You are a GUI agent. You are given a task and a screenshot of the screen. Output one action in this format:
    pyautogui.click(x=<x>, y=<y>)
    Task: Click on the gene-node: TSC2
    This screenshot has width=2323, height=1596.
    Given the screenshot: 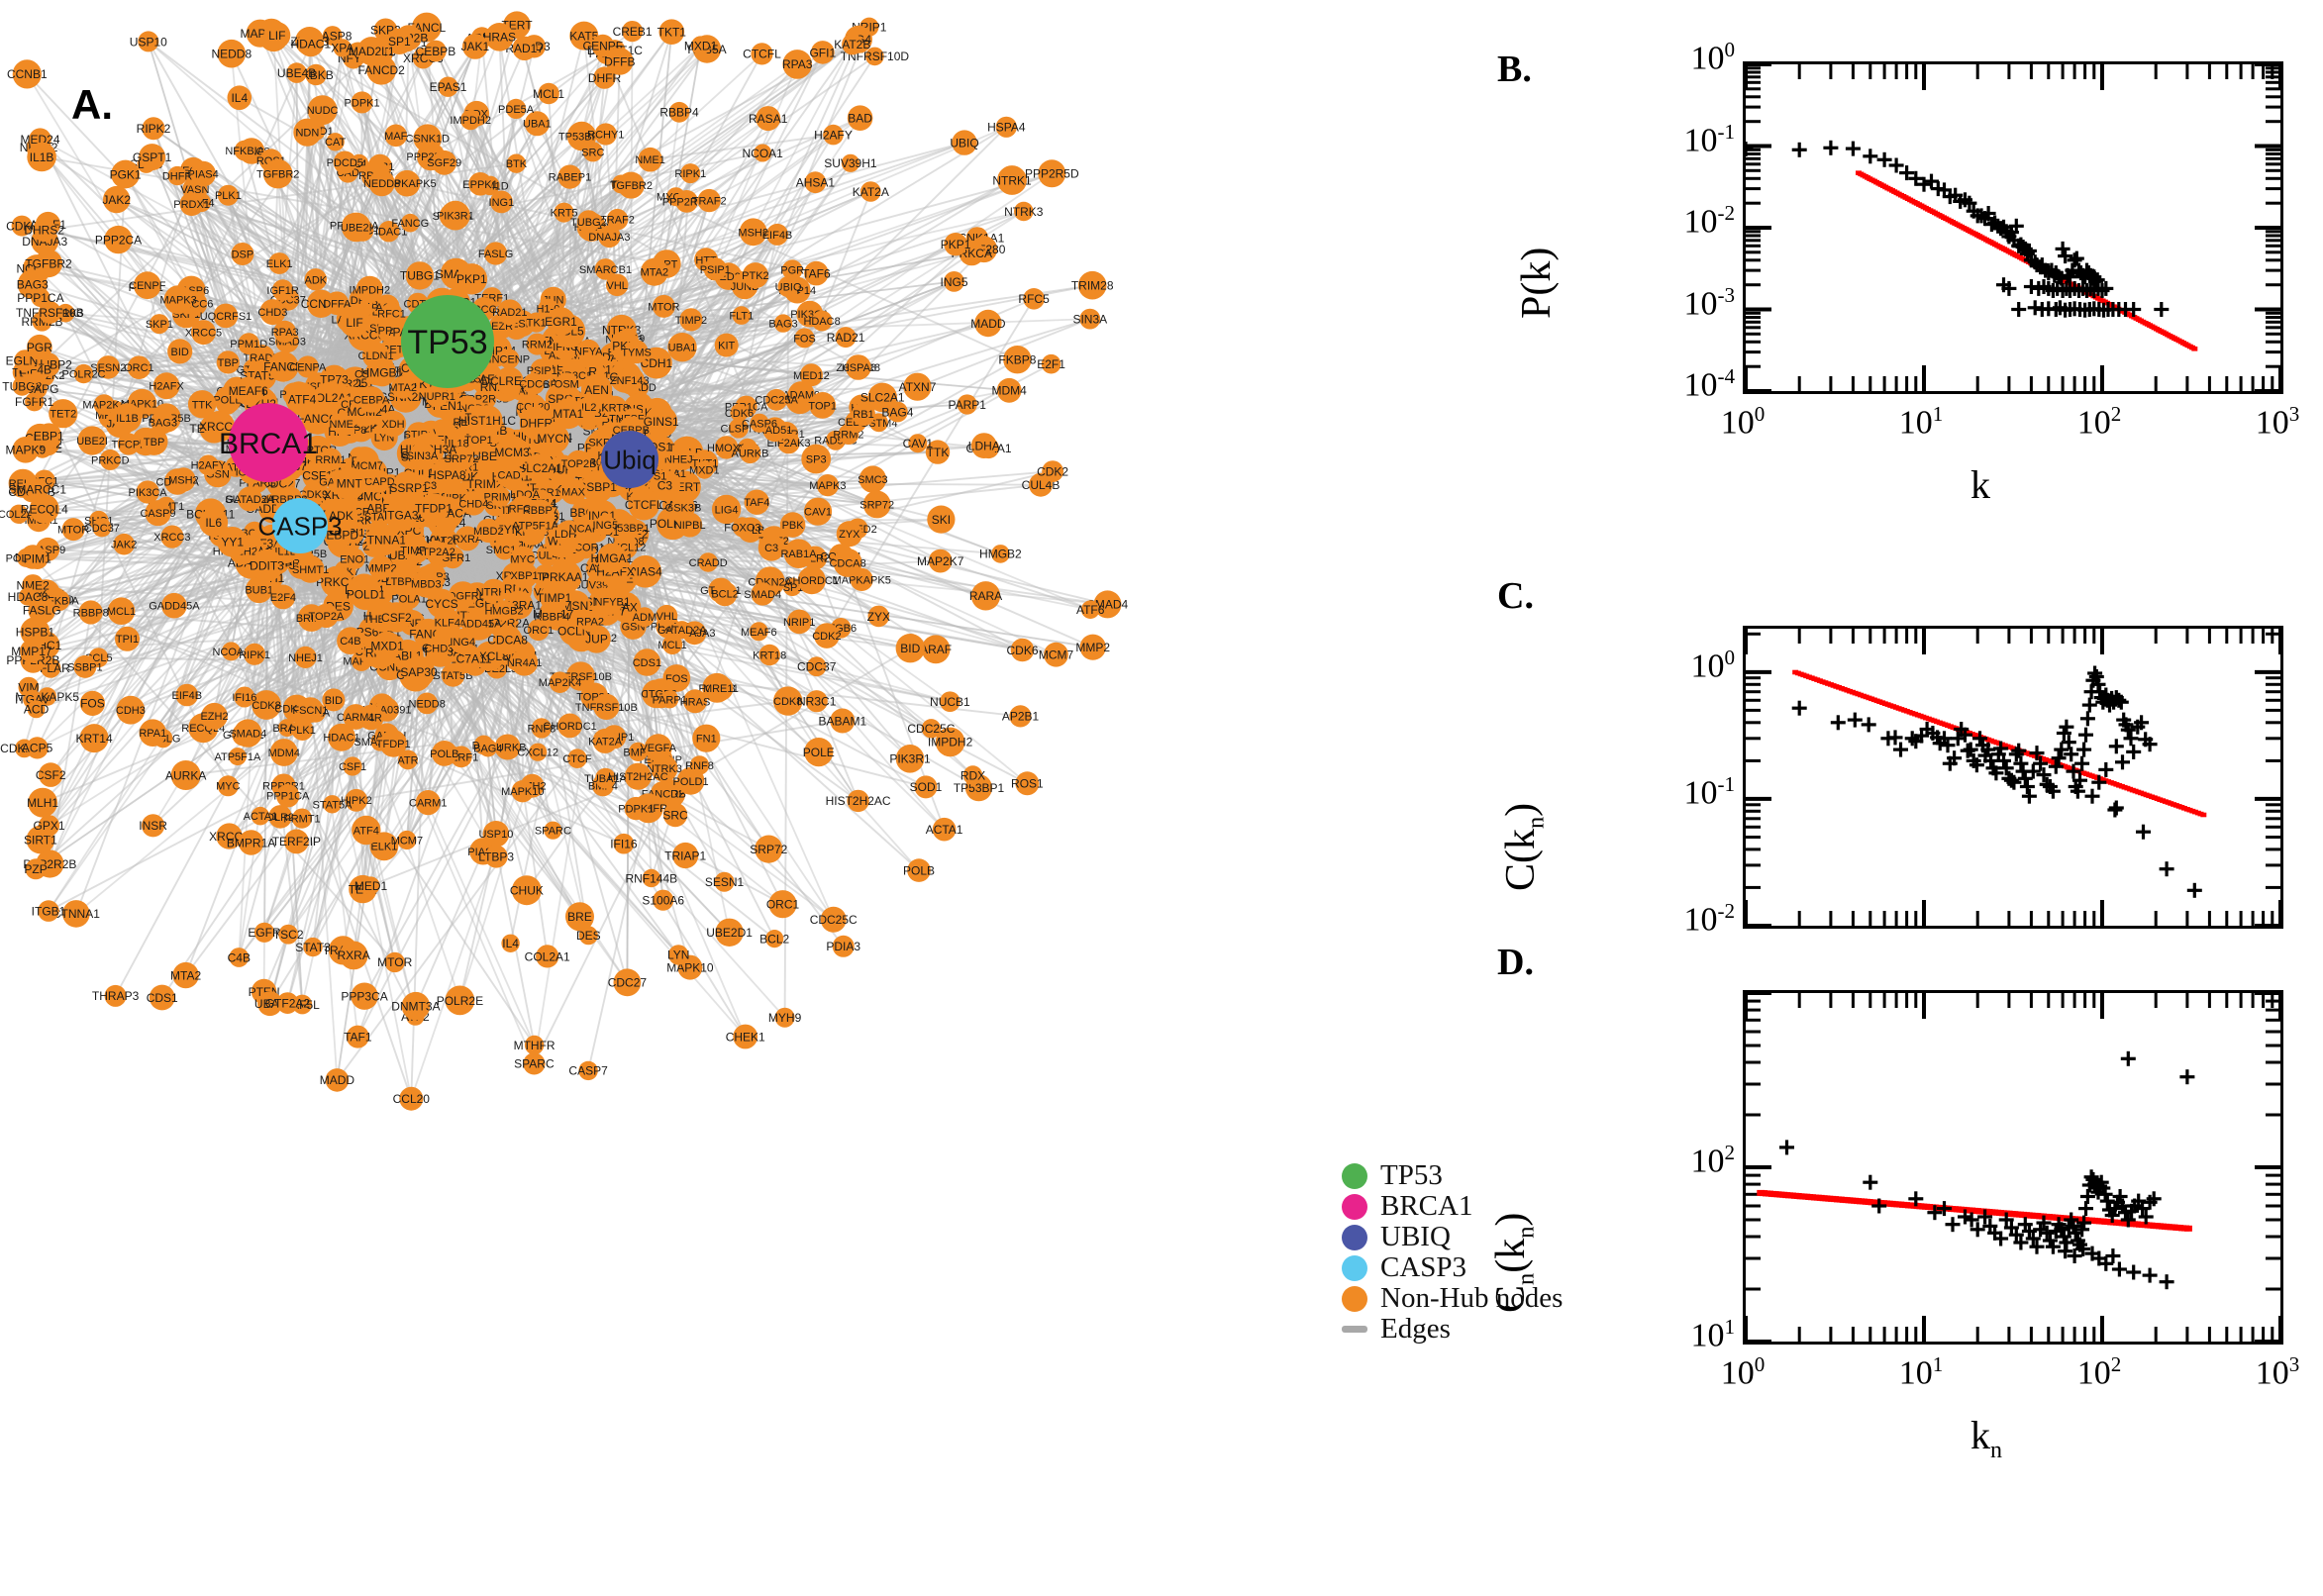 What is the action you would take?
    pyautogui.click(x=288, y=934)
    